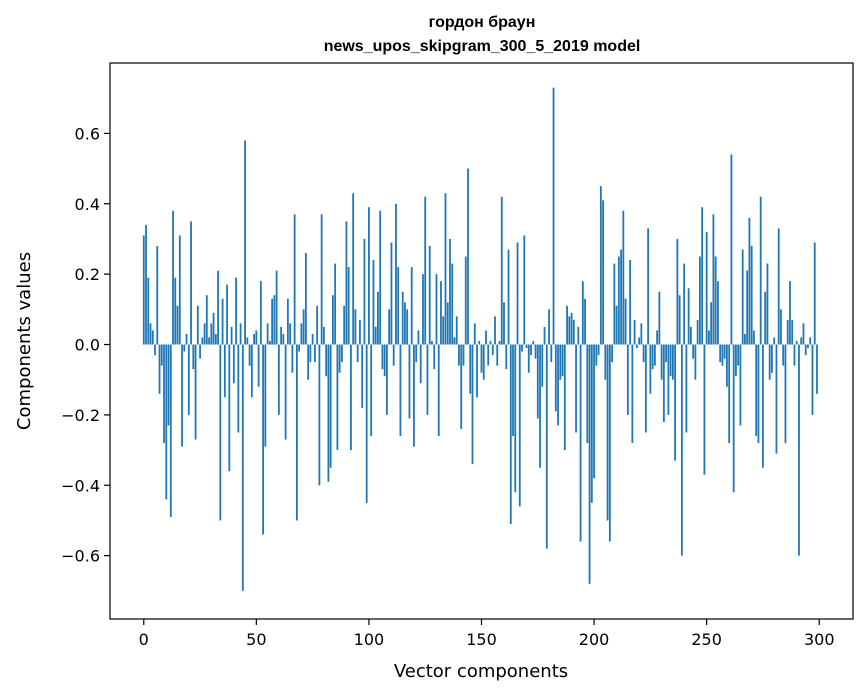 This screenshot has width=867, height=696. I want to click on y-tick-label: −0.4, so click(80, 485).